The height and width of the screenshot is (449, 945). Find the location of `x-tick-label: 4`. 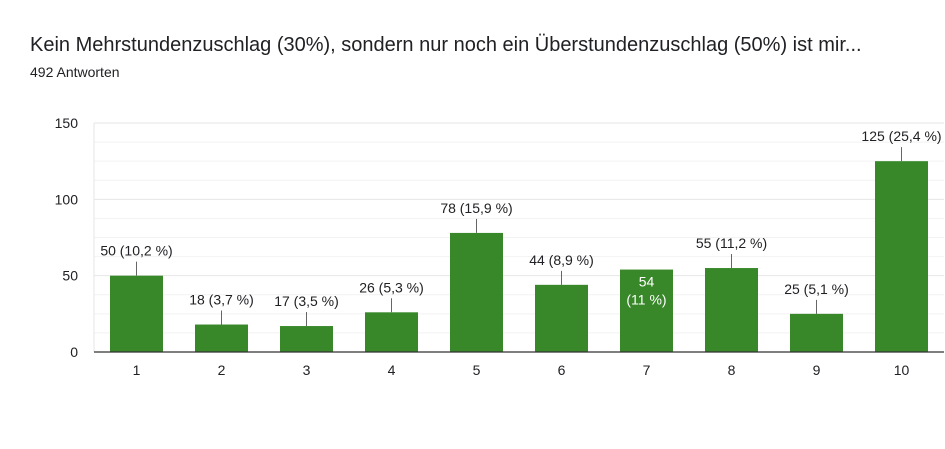

x-tick-label: 4 is located at coordinates (392, 370).